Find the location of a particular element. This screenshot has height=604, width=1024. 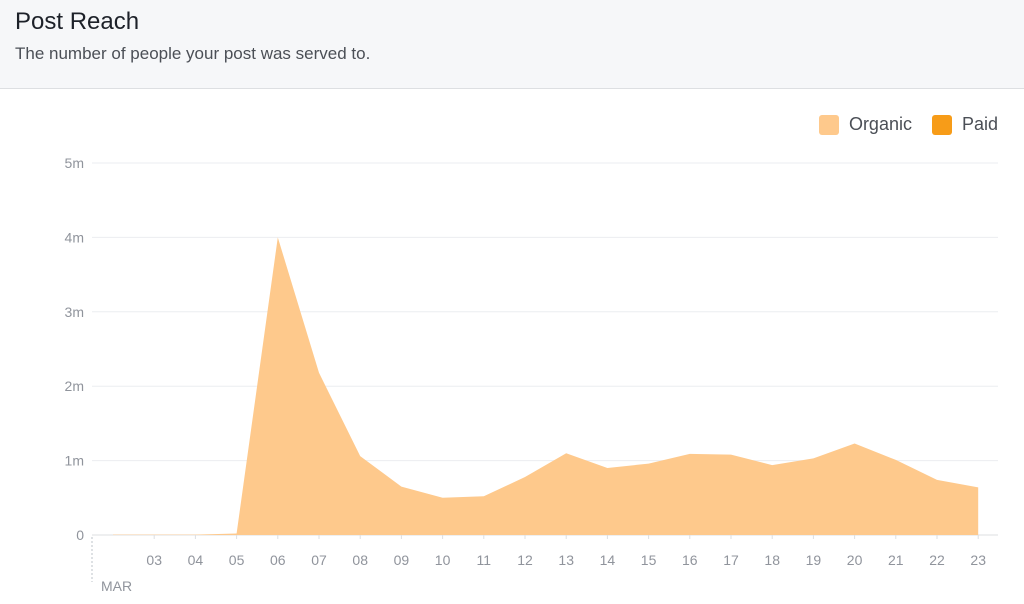

x-tick-label: 17 is located at coordinates (731, 560).